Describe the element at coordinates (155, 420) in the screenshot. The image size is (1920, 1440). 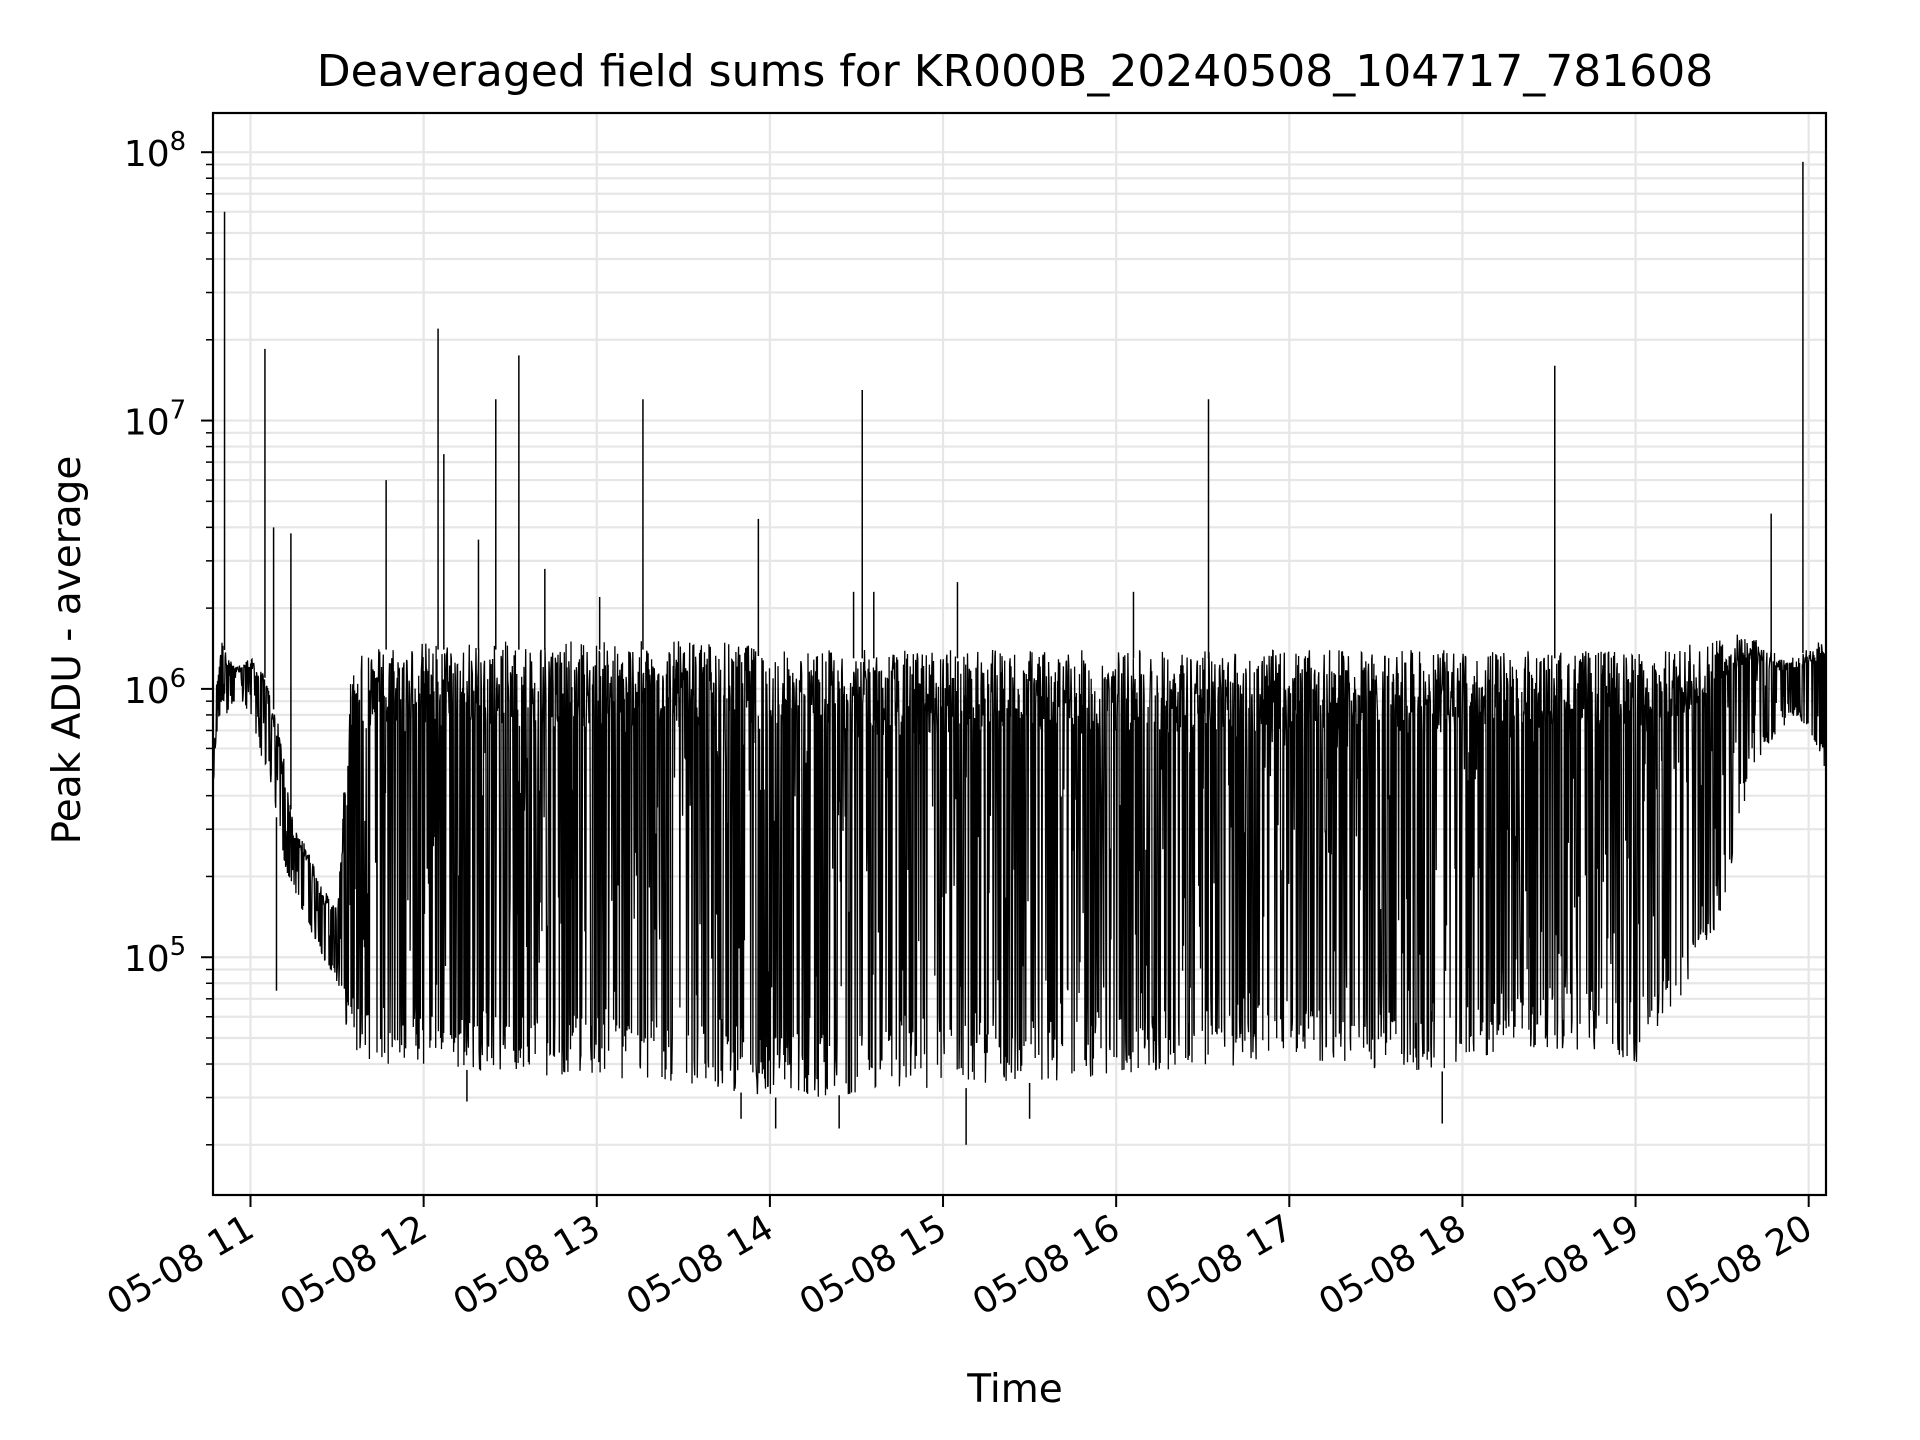
I see `y-tick-label: 10⁷` at that location.